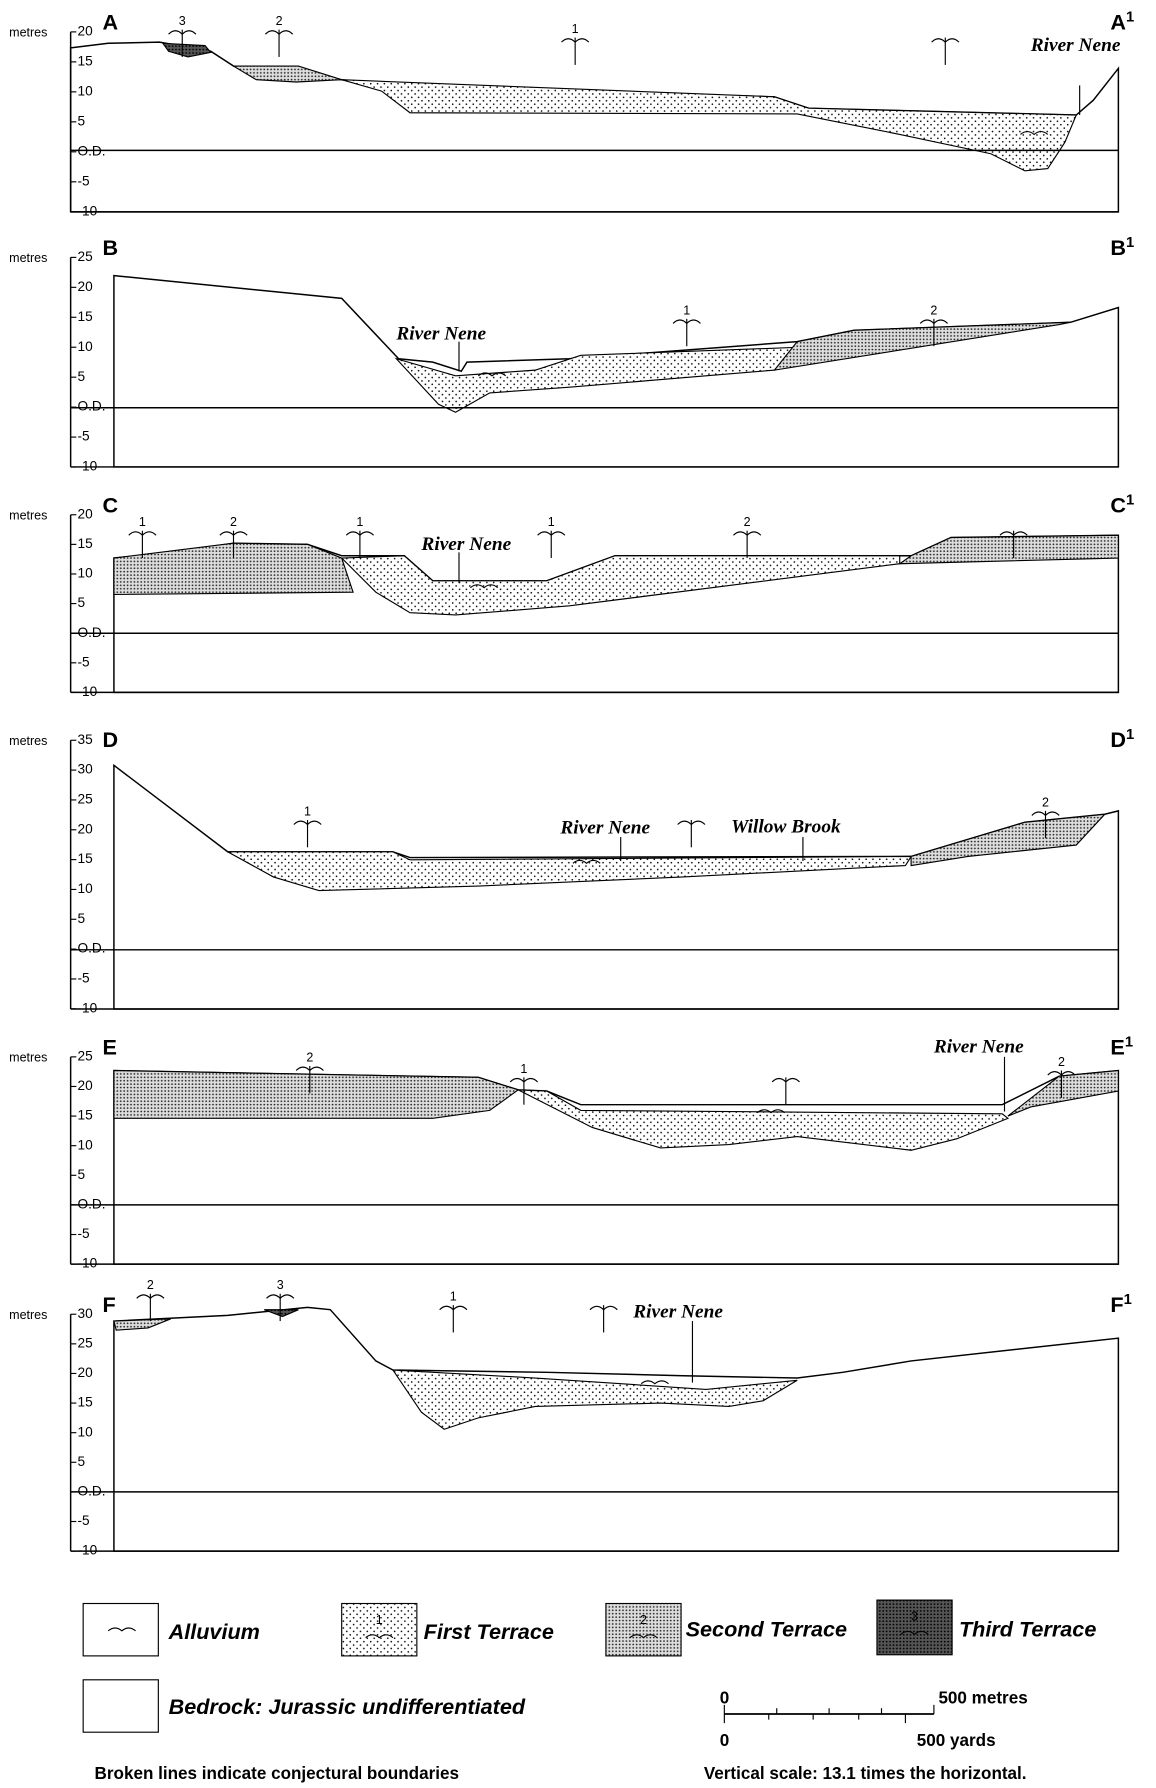 Image resolution: width=1156 pixels, height=1788 pixels. I want to click on scale-label: 500 metres, so click(982, 1698).